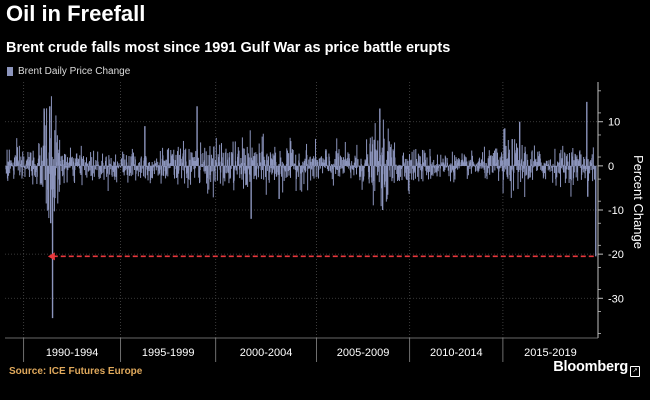 The height and width of the screenshot is (400, 650). Describe the element at coordinates (616, 255) in the screenshot. I see `y-tick-label: -20` at that location.